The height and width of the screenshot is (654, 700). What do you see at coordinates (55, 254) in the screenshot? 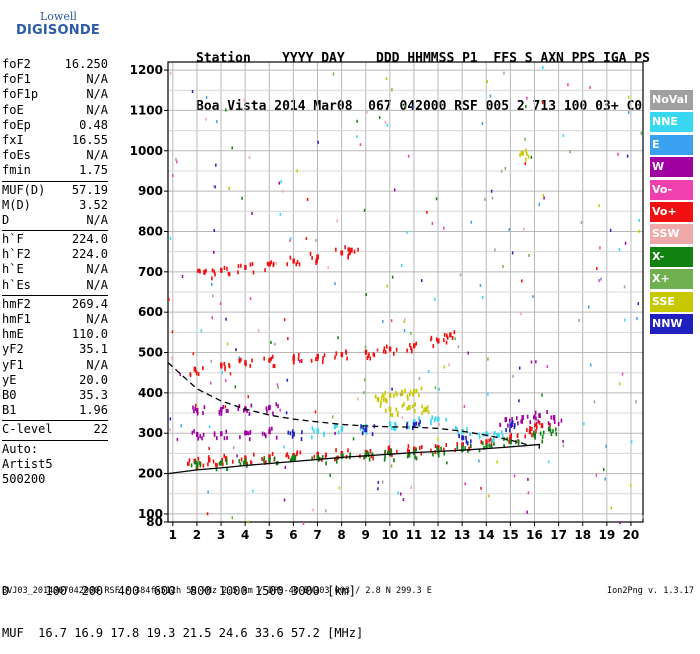
I see `param-row: h`F2 224.0` at bounding box center [55, 254].